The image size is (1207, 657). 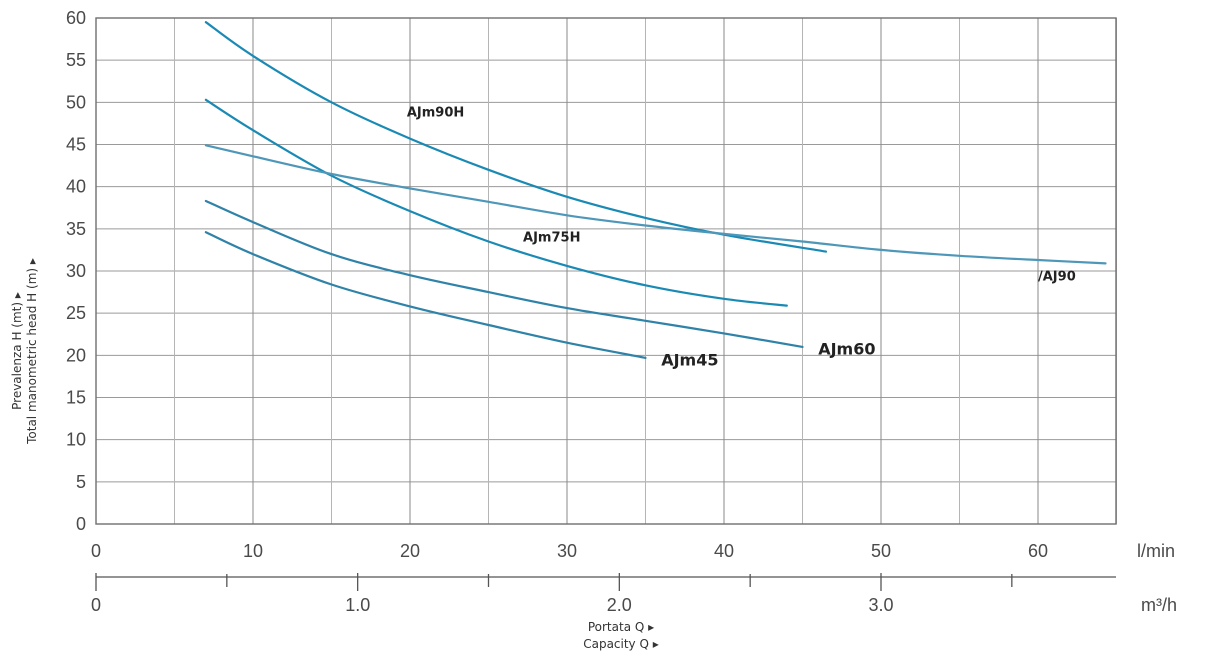 I want to click on y-axis-title-line-1: Prevalenza H (mt) ▸, so click(x=17, y=351).